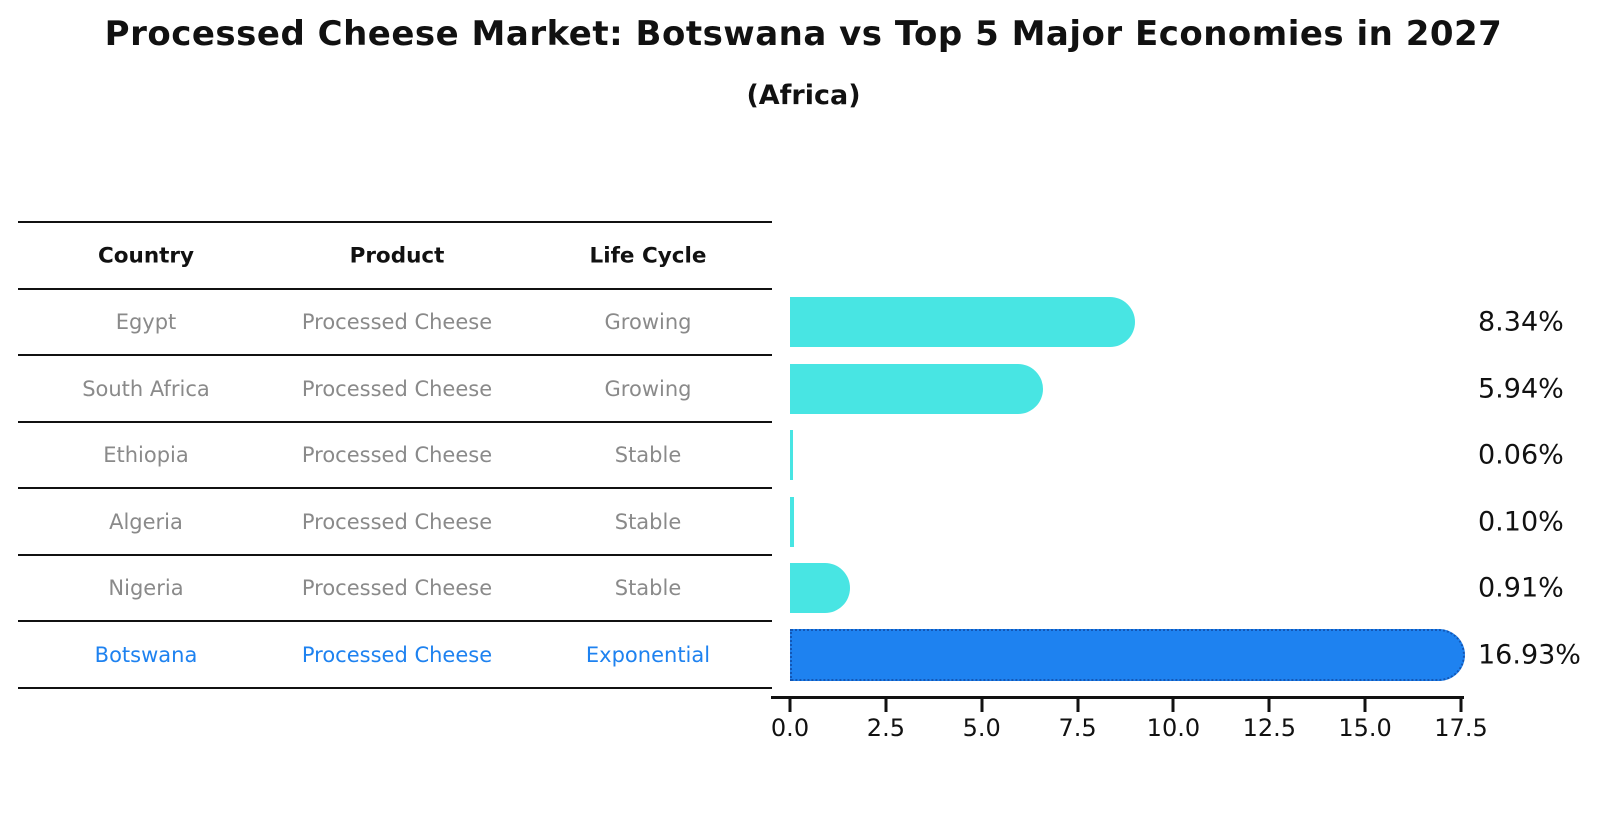 Image resolution: width=1607 pixels, height=823 pixels. I want to click on bar-ethiopia, so click(791, 455).